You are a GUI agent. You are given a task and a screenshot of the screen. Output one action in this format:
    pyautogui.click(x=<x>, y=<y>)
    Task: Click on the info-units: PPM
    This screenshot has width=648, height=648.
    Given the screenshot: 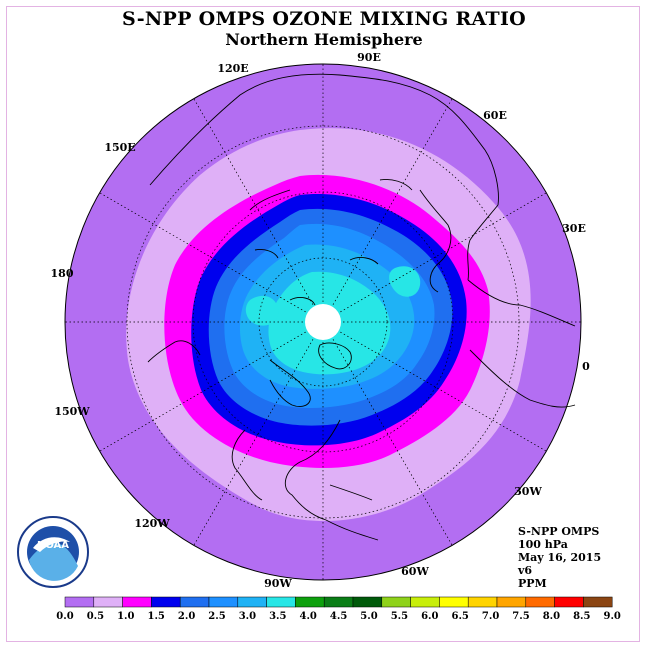 What is the action you would take?
    pyautogui.click(x=532, y=583)
    